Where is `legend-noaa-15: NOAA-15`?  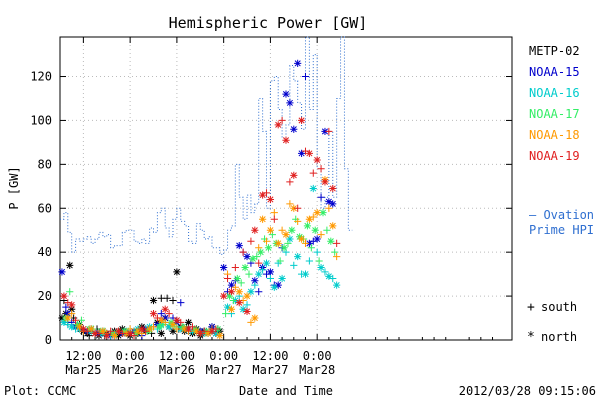
legend-noaa-15: NOAA-15 is located at coordinates (554, 72).